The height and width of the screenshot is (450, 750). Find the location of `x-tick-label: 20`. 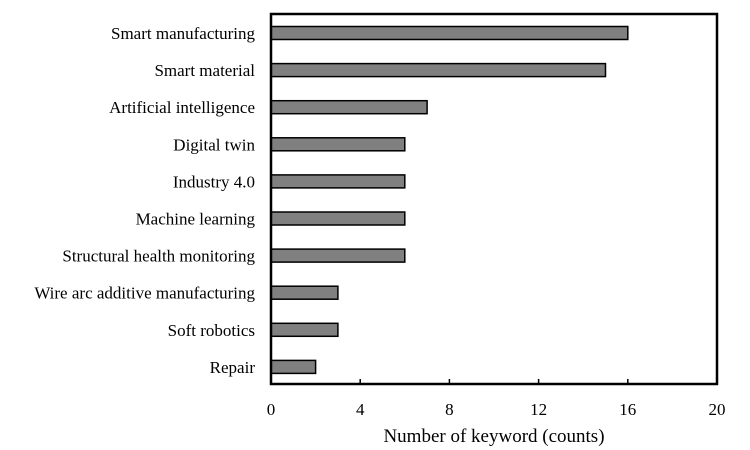

x-tick-label: 20 is located at coordinates (717, 409).